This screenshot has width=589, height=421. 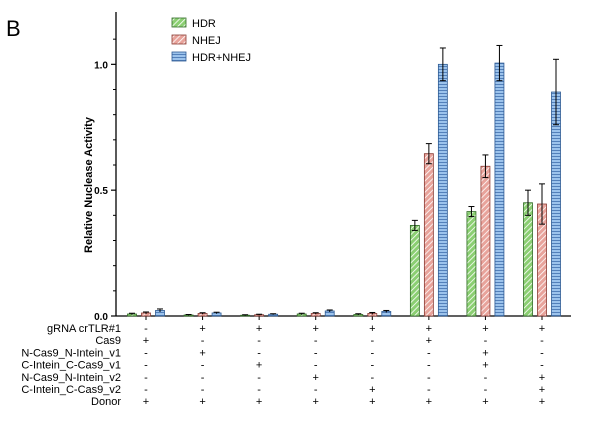 I want to click on y-tick-label: 1.0, so click(x=101, y=65).